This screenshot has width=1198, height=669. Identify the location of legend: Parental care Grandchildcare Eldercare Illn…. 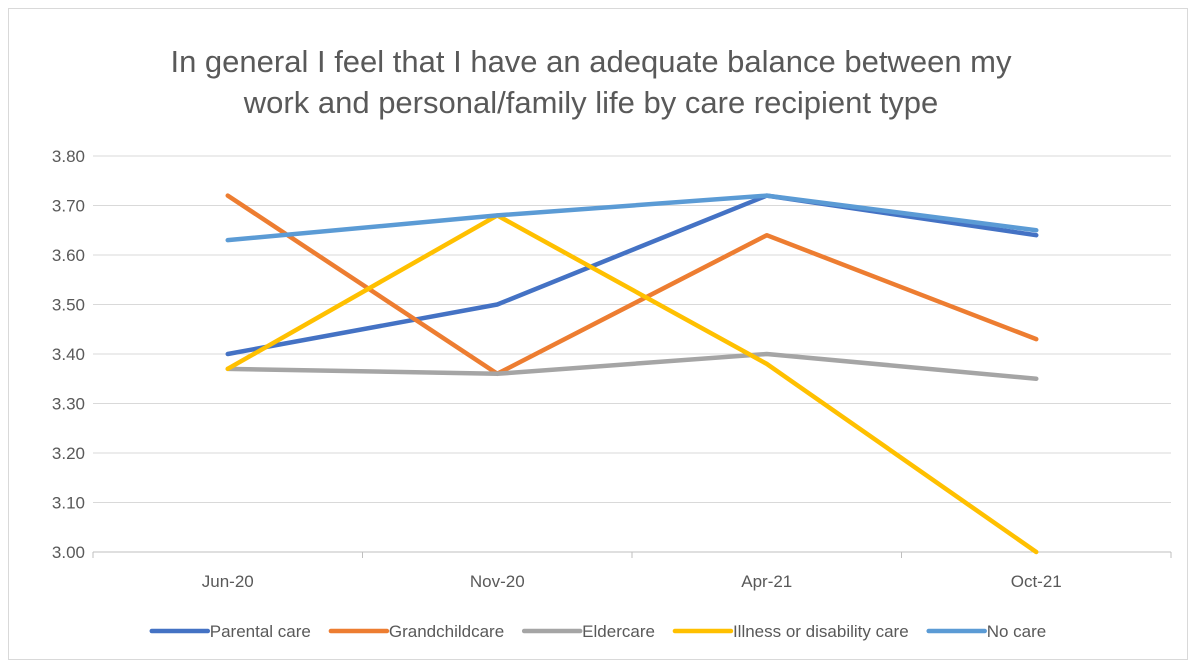
(598, 631).